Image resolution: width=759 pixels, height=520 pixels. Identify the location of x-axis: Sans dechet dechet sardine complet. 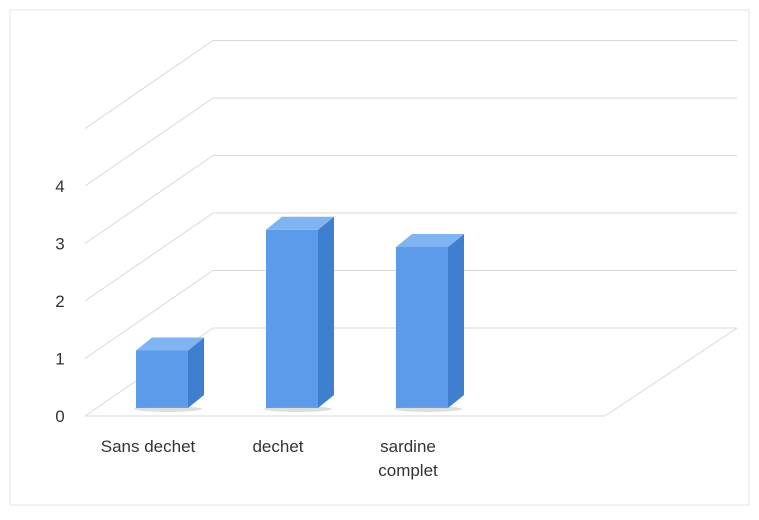
(269, 458).